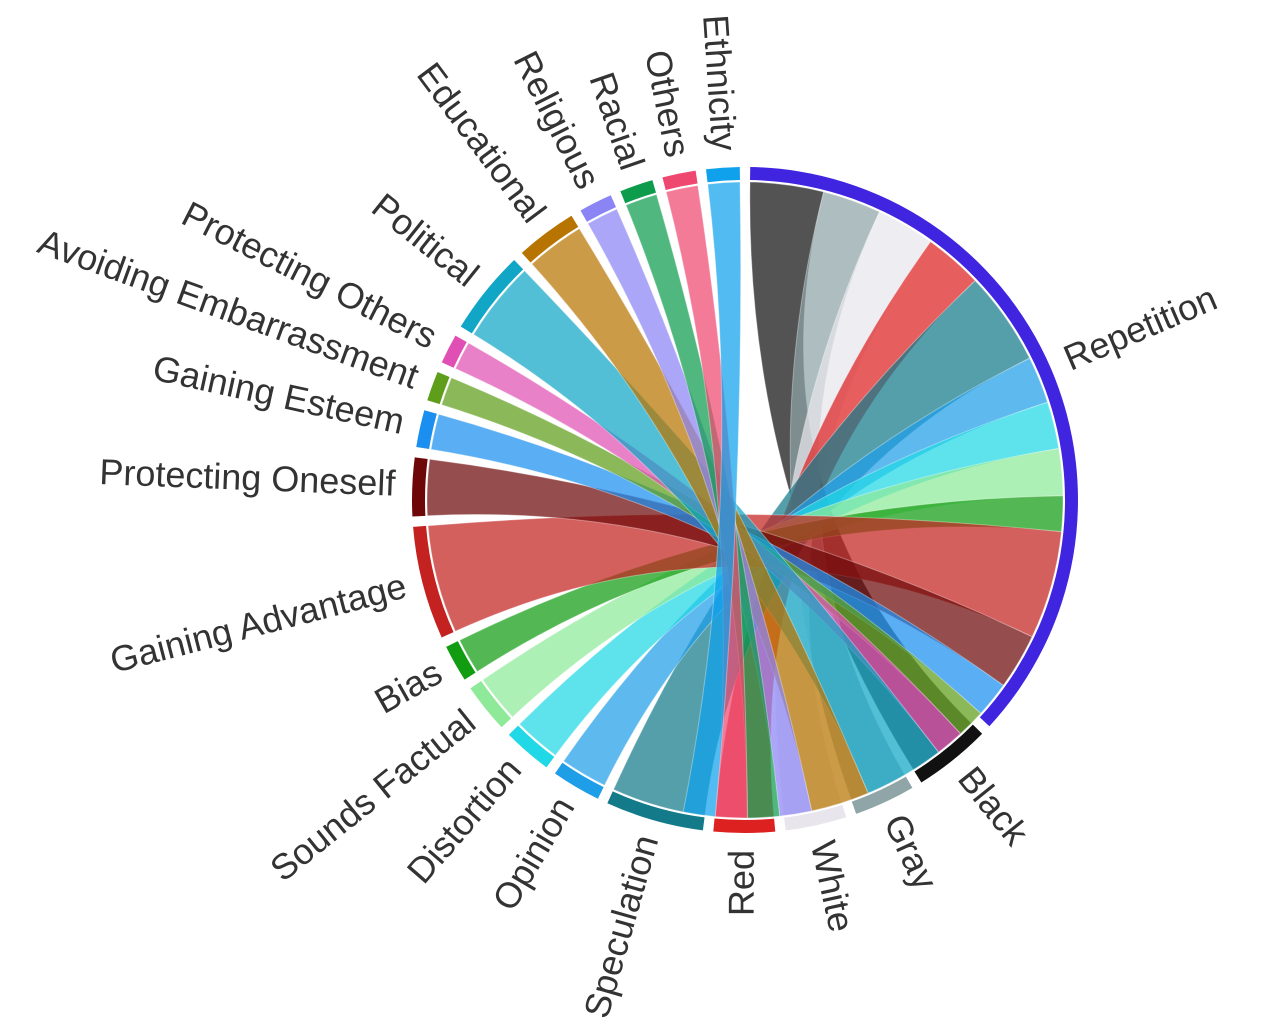  What do you see at coordinates (948, 753) in the screenshot?
I see `arc-black` at bounding box center [948, 753].